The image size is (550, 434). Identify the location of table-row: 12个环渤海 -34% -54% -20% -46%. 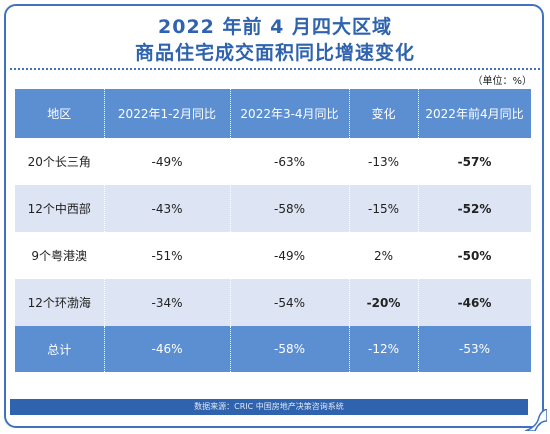
(273, 302).